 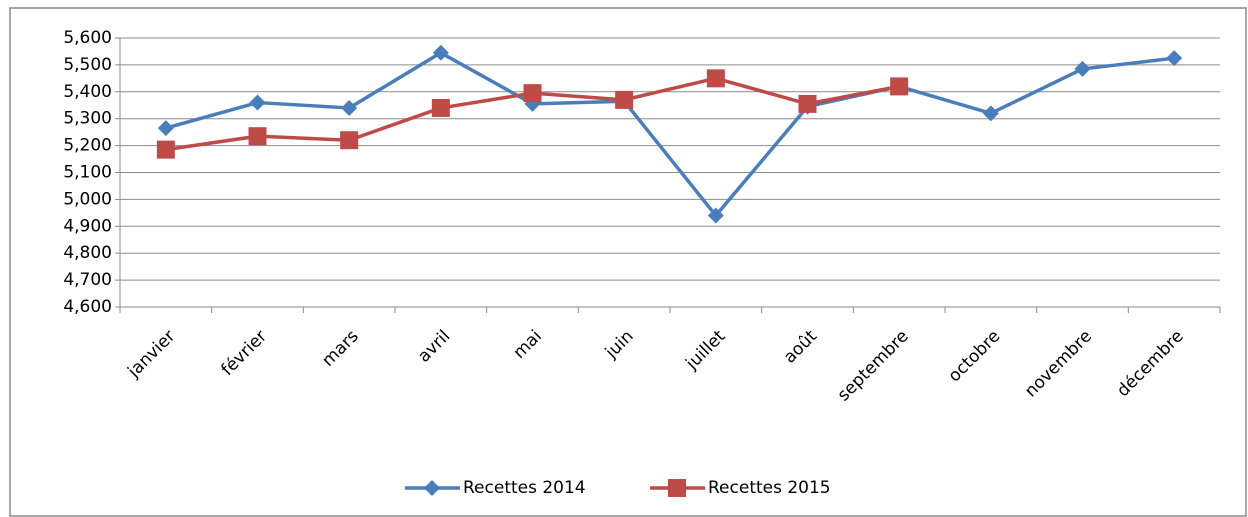 I want to click on series, so click(x=532, y=114).